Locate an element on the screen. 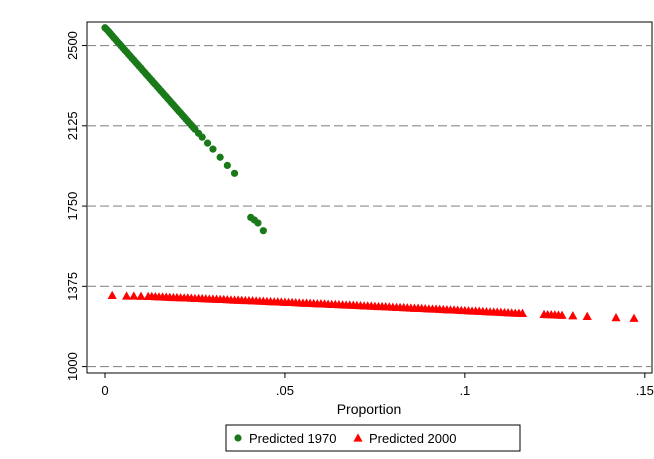  x-tick-label: 0 is located at coordinates (104, 390).